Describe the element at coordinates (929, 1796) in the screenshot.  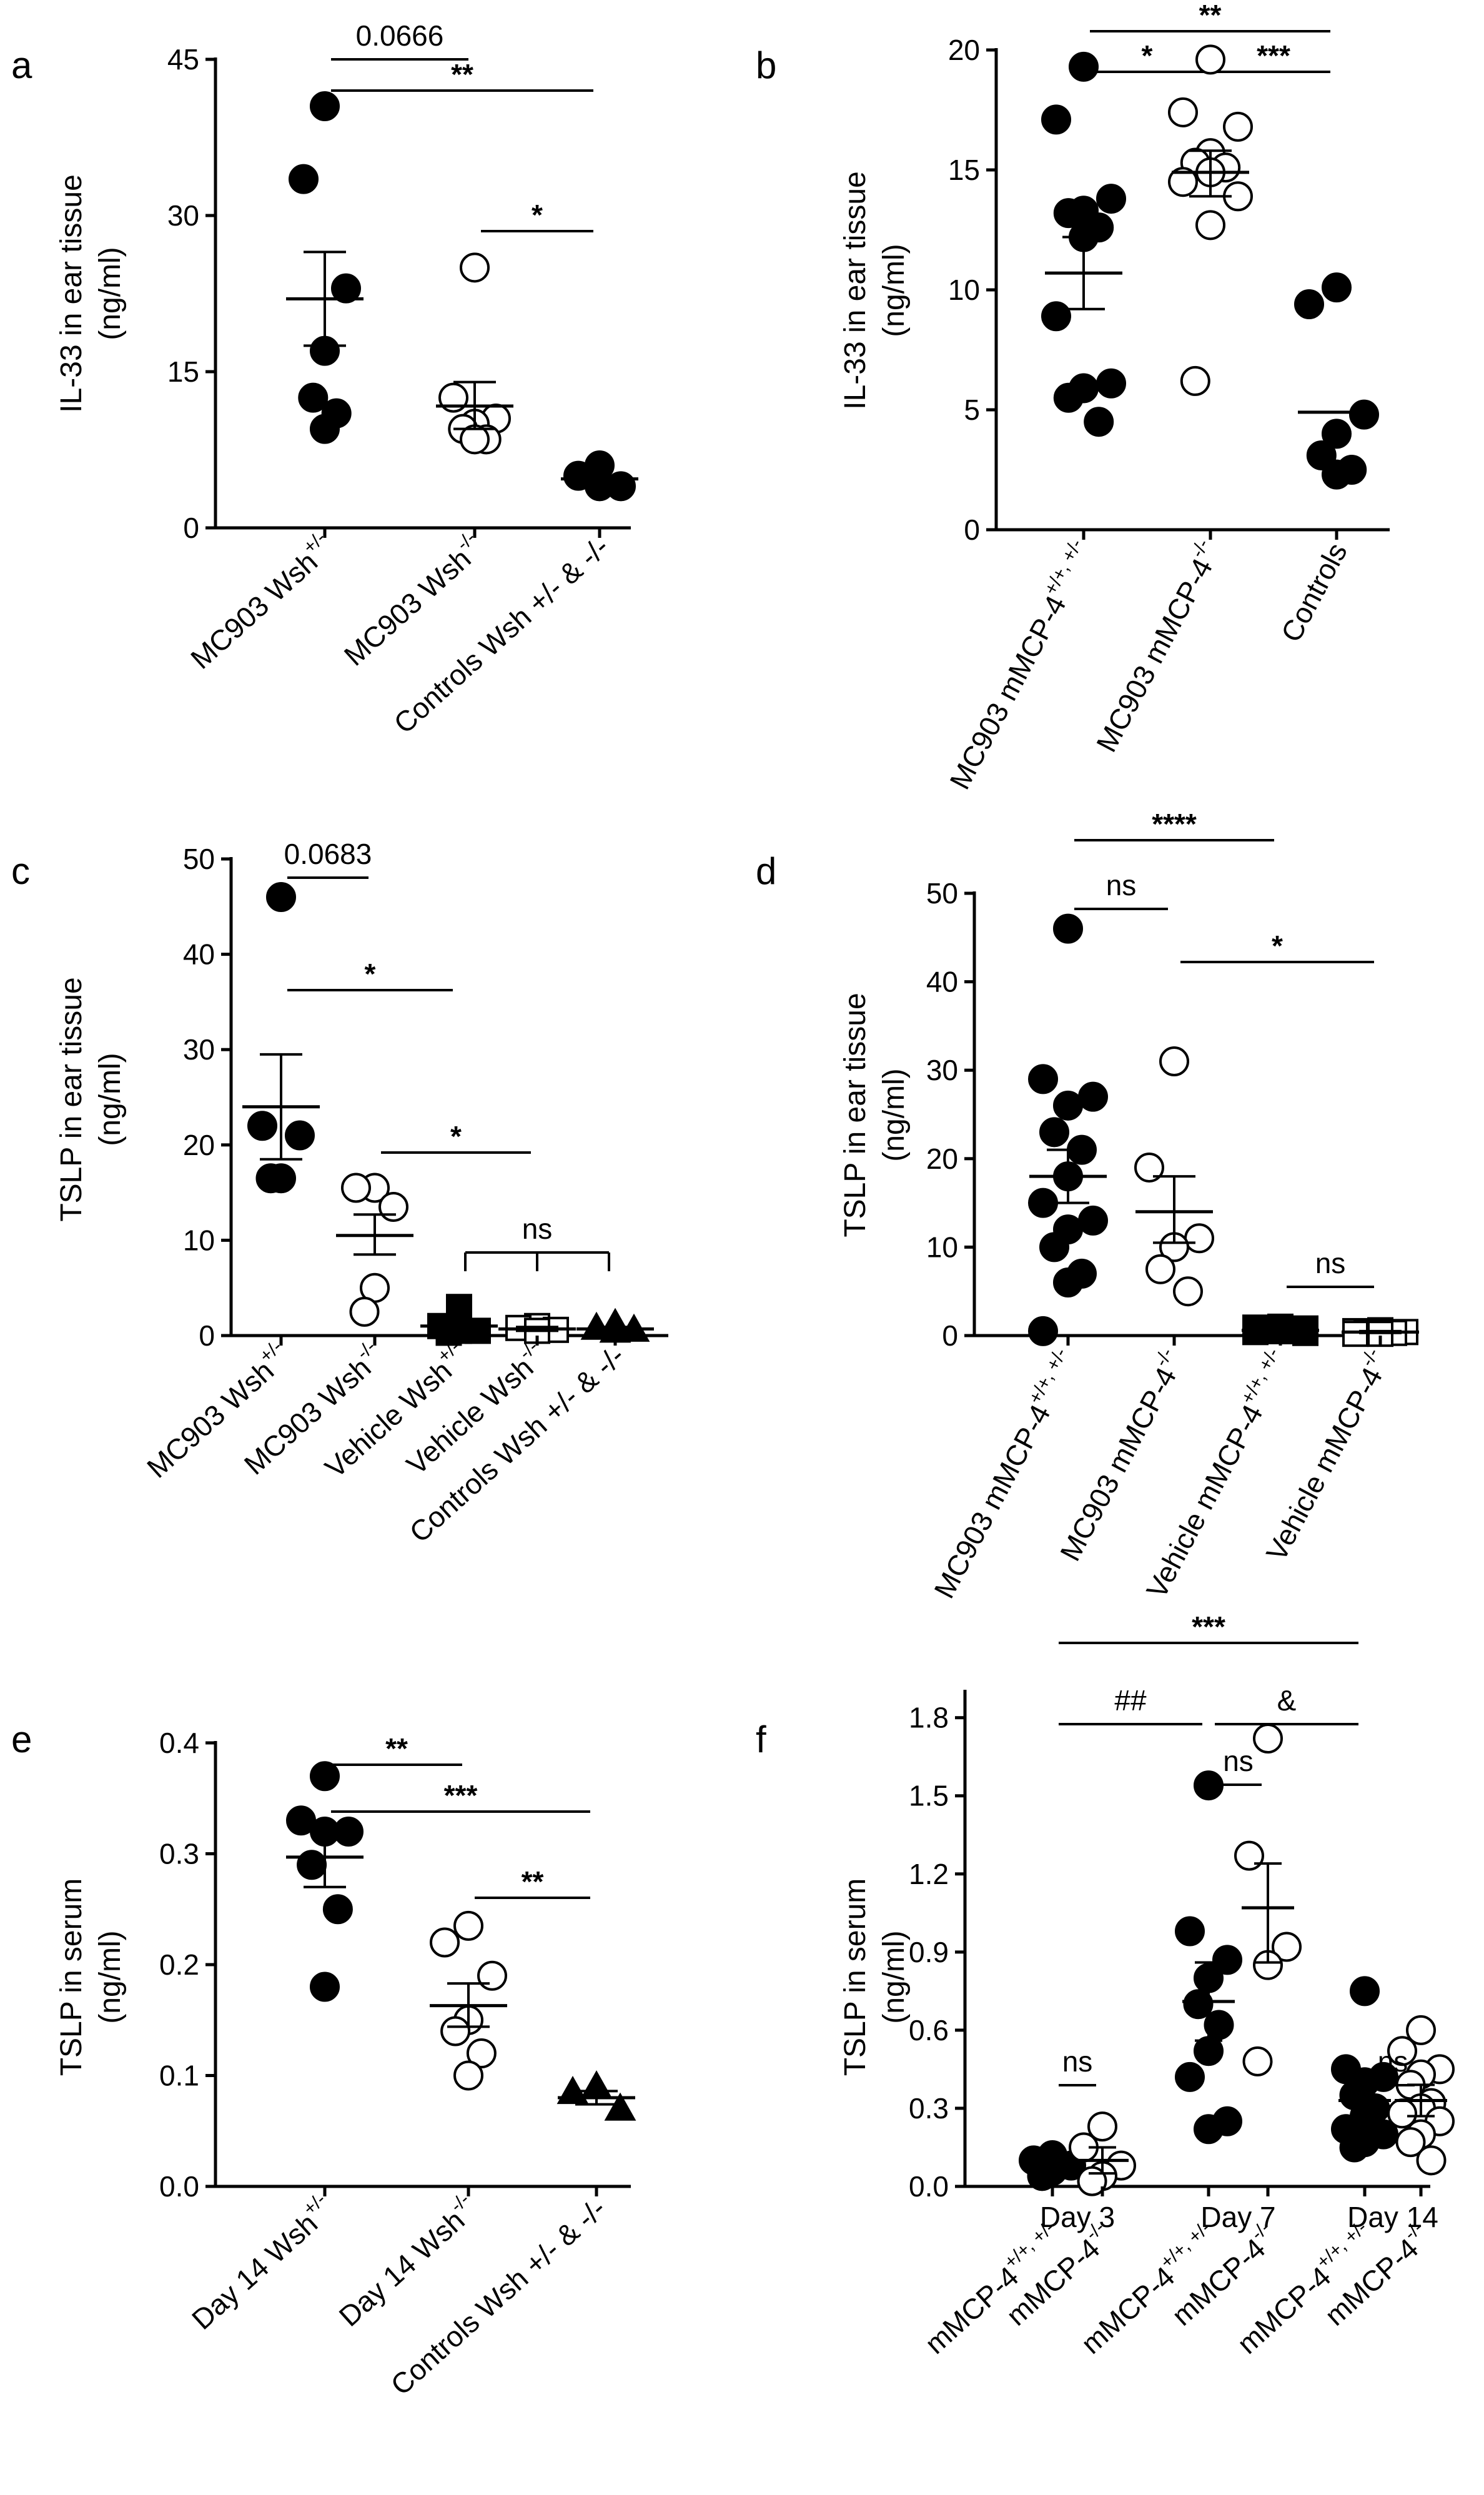
I see `y-tick-label: 1.5` at that location.